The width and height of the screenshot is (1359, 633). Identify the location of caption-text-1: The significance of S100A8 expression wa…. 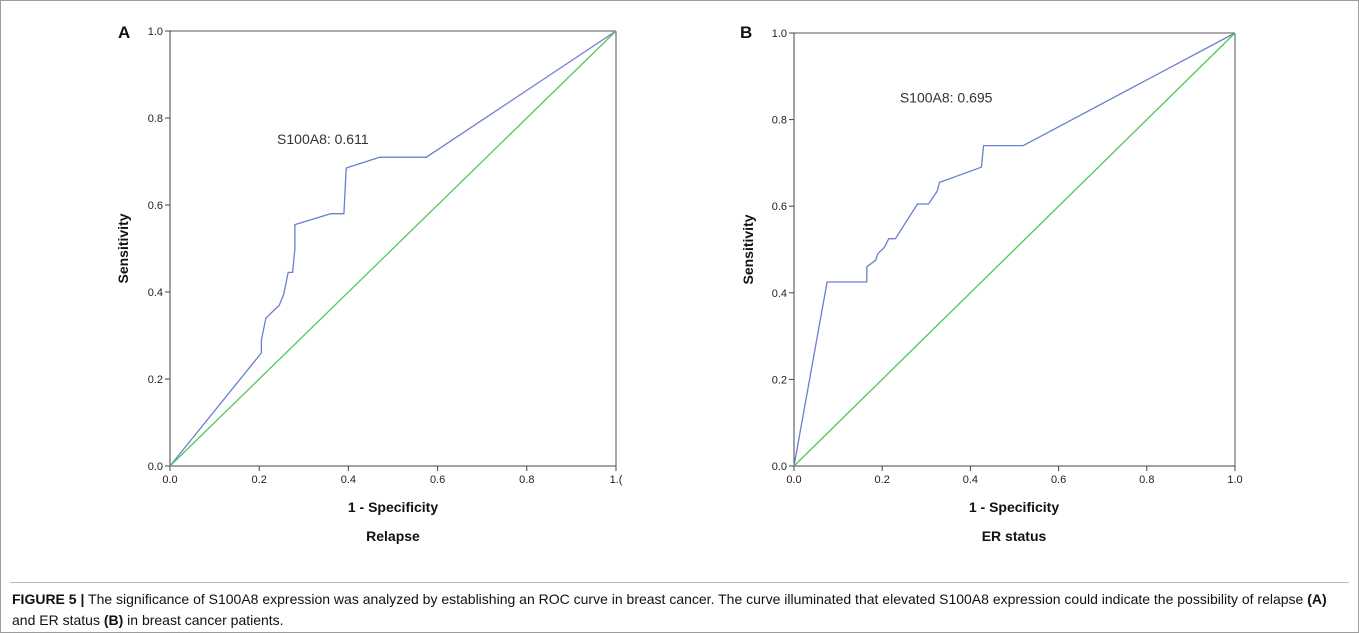
(696, 599).